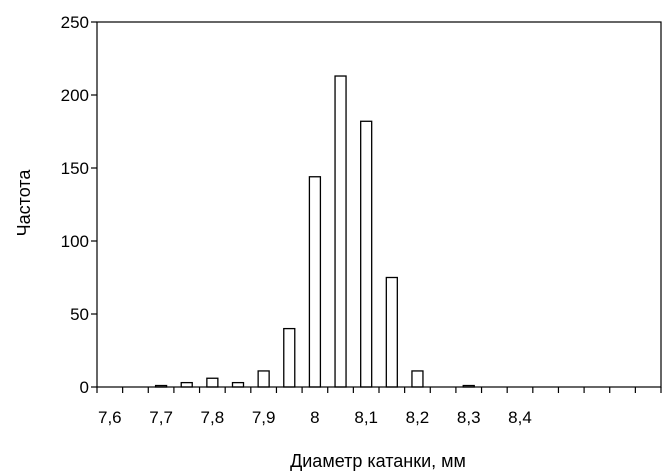  I want to click on y-tick-label: 50, so click(79, 314).